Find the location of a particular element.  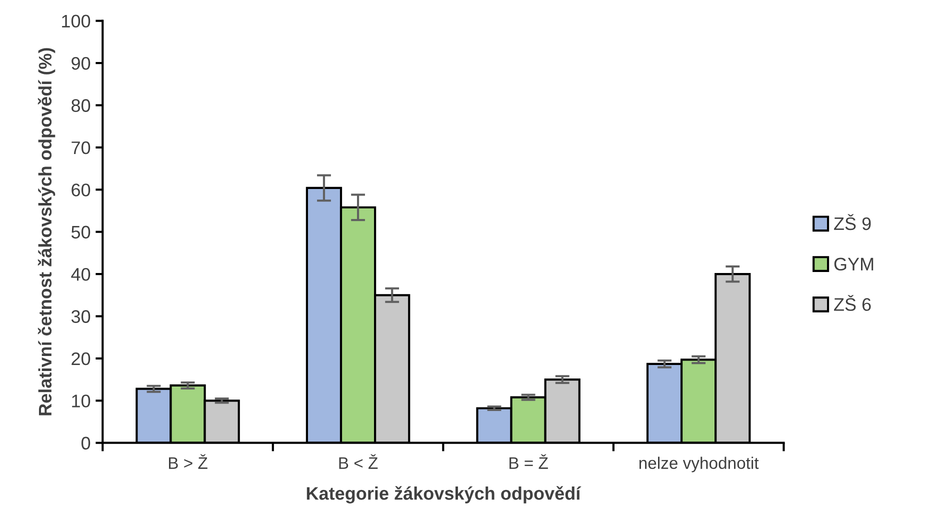

x-tick-label: nelze vyhodnotit is located at coordinates (699, 464).